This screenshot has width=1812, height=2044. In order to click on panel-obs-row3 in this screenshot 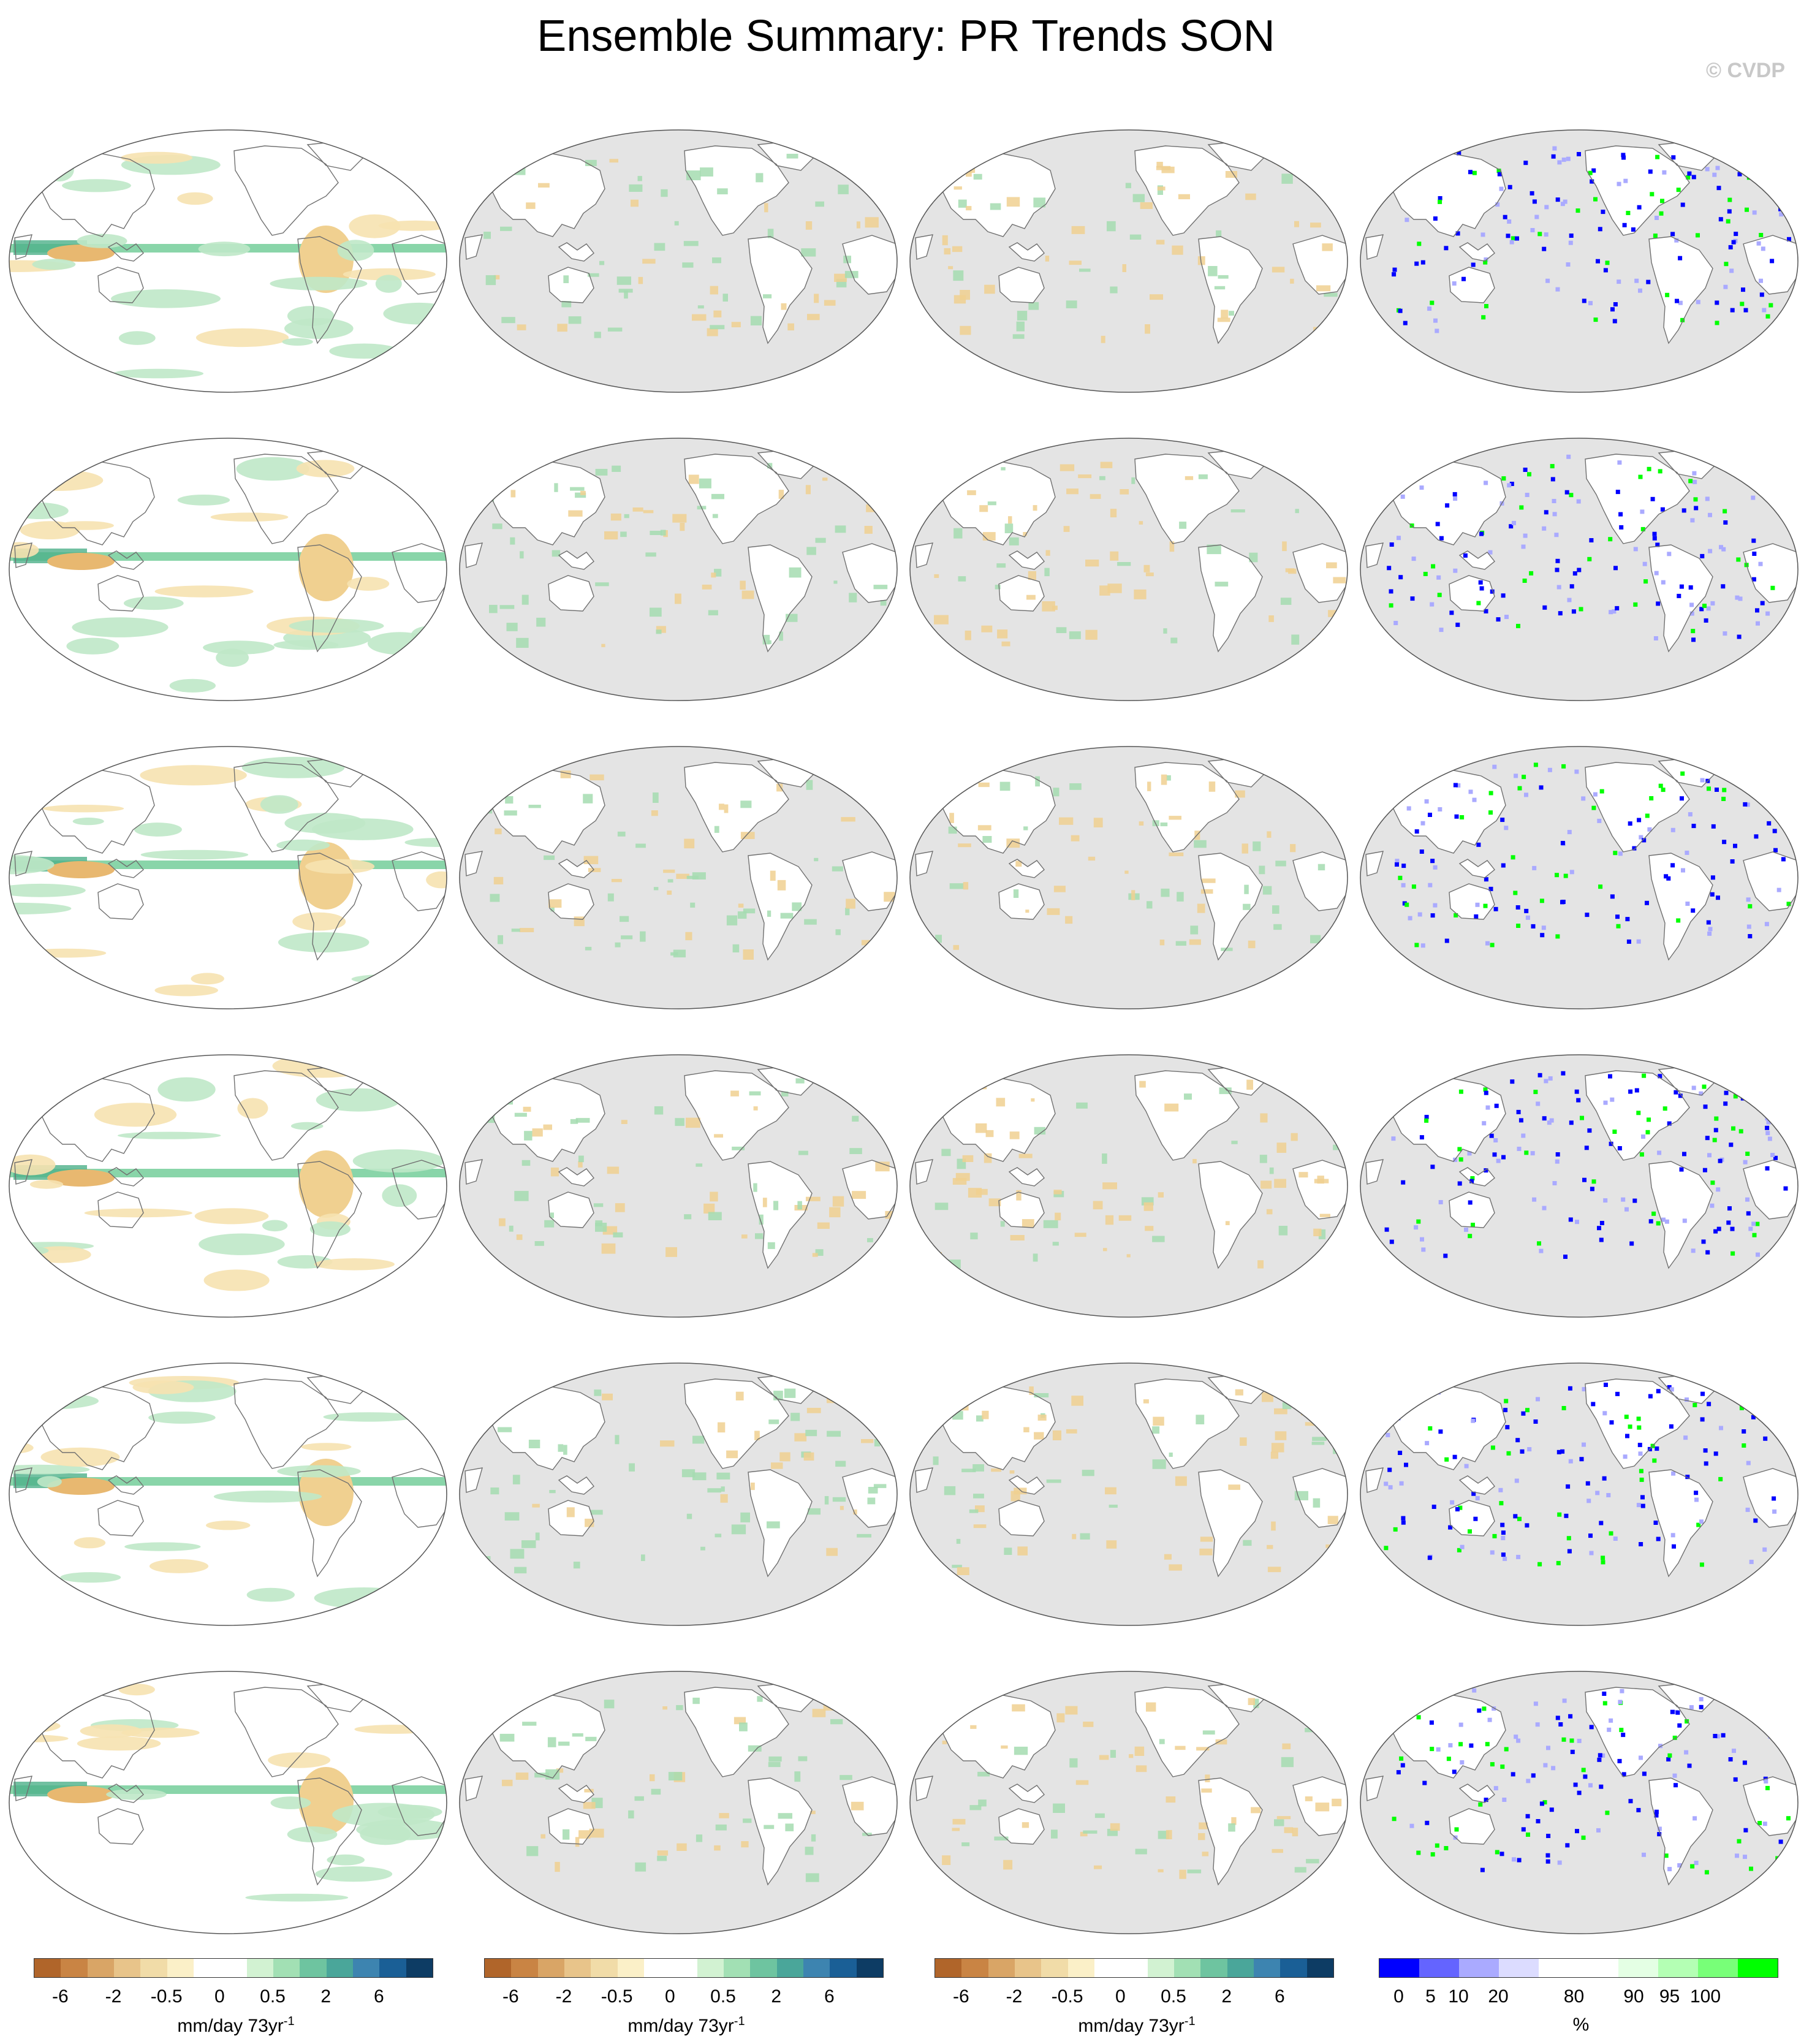, I will do `click(683, 868)`.